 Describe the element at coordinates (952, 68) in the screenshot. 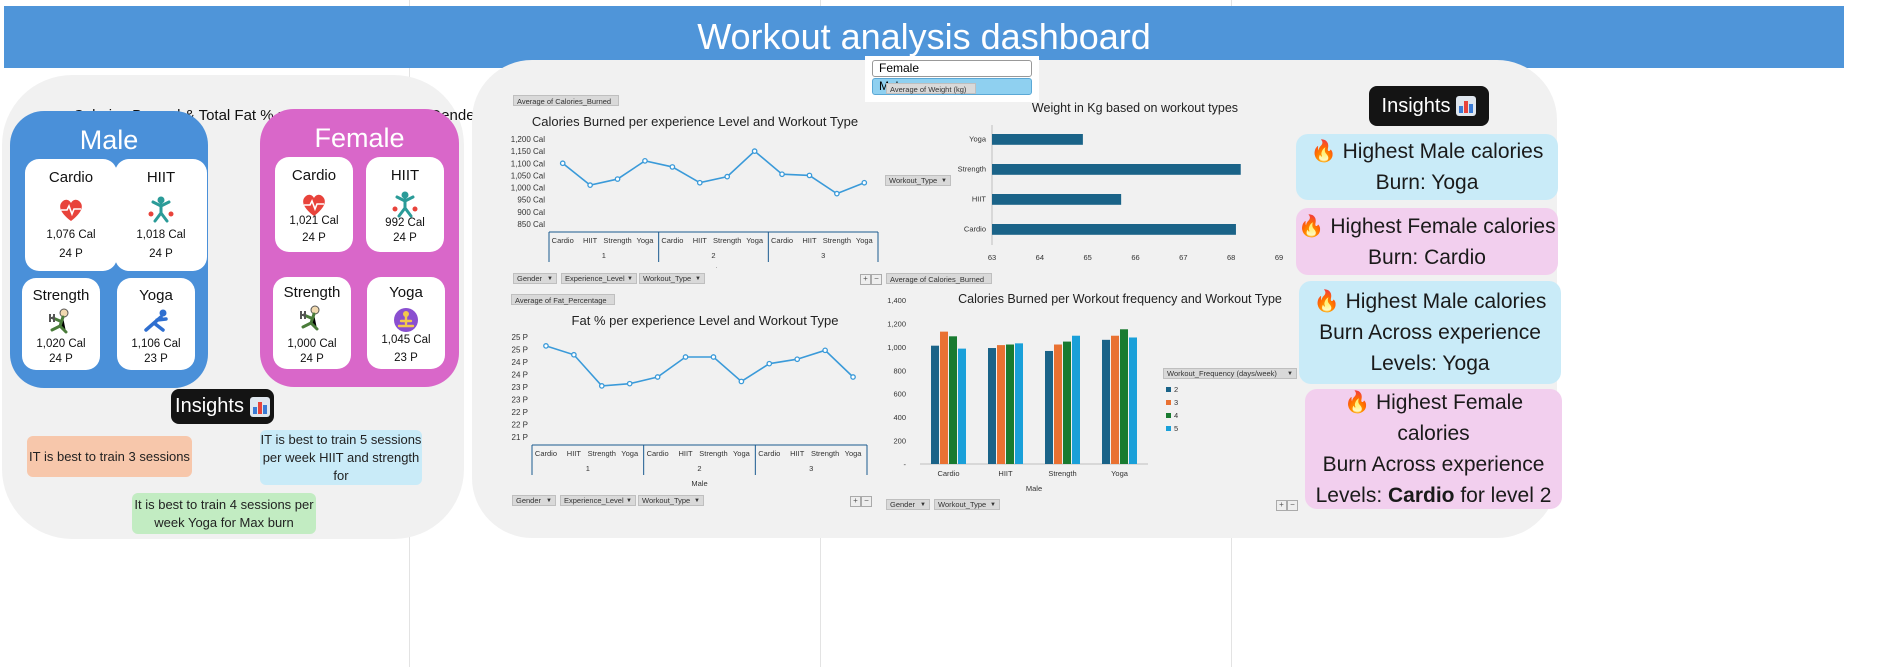

I see `slicer-item-female: Female` at that location.